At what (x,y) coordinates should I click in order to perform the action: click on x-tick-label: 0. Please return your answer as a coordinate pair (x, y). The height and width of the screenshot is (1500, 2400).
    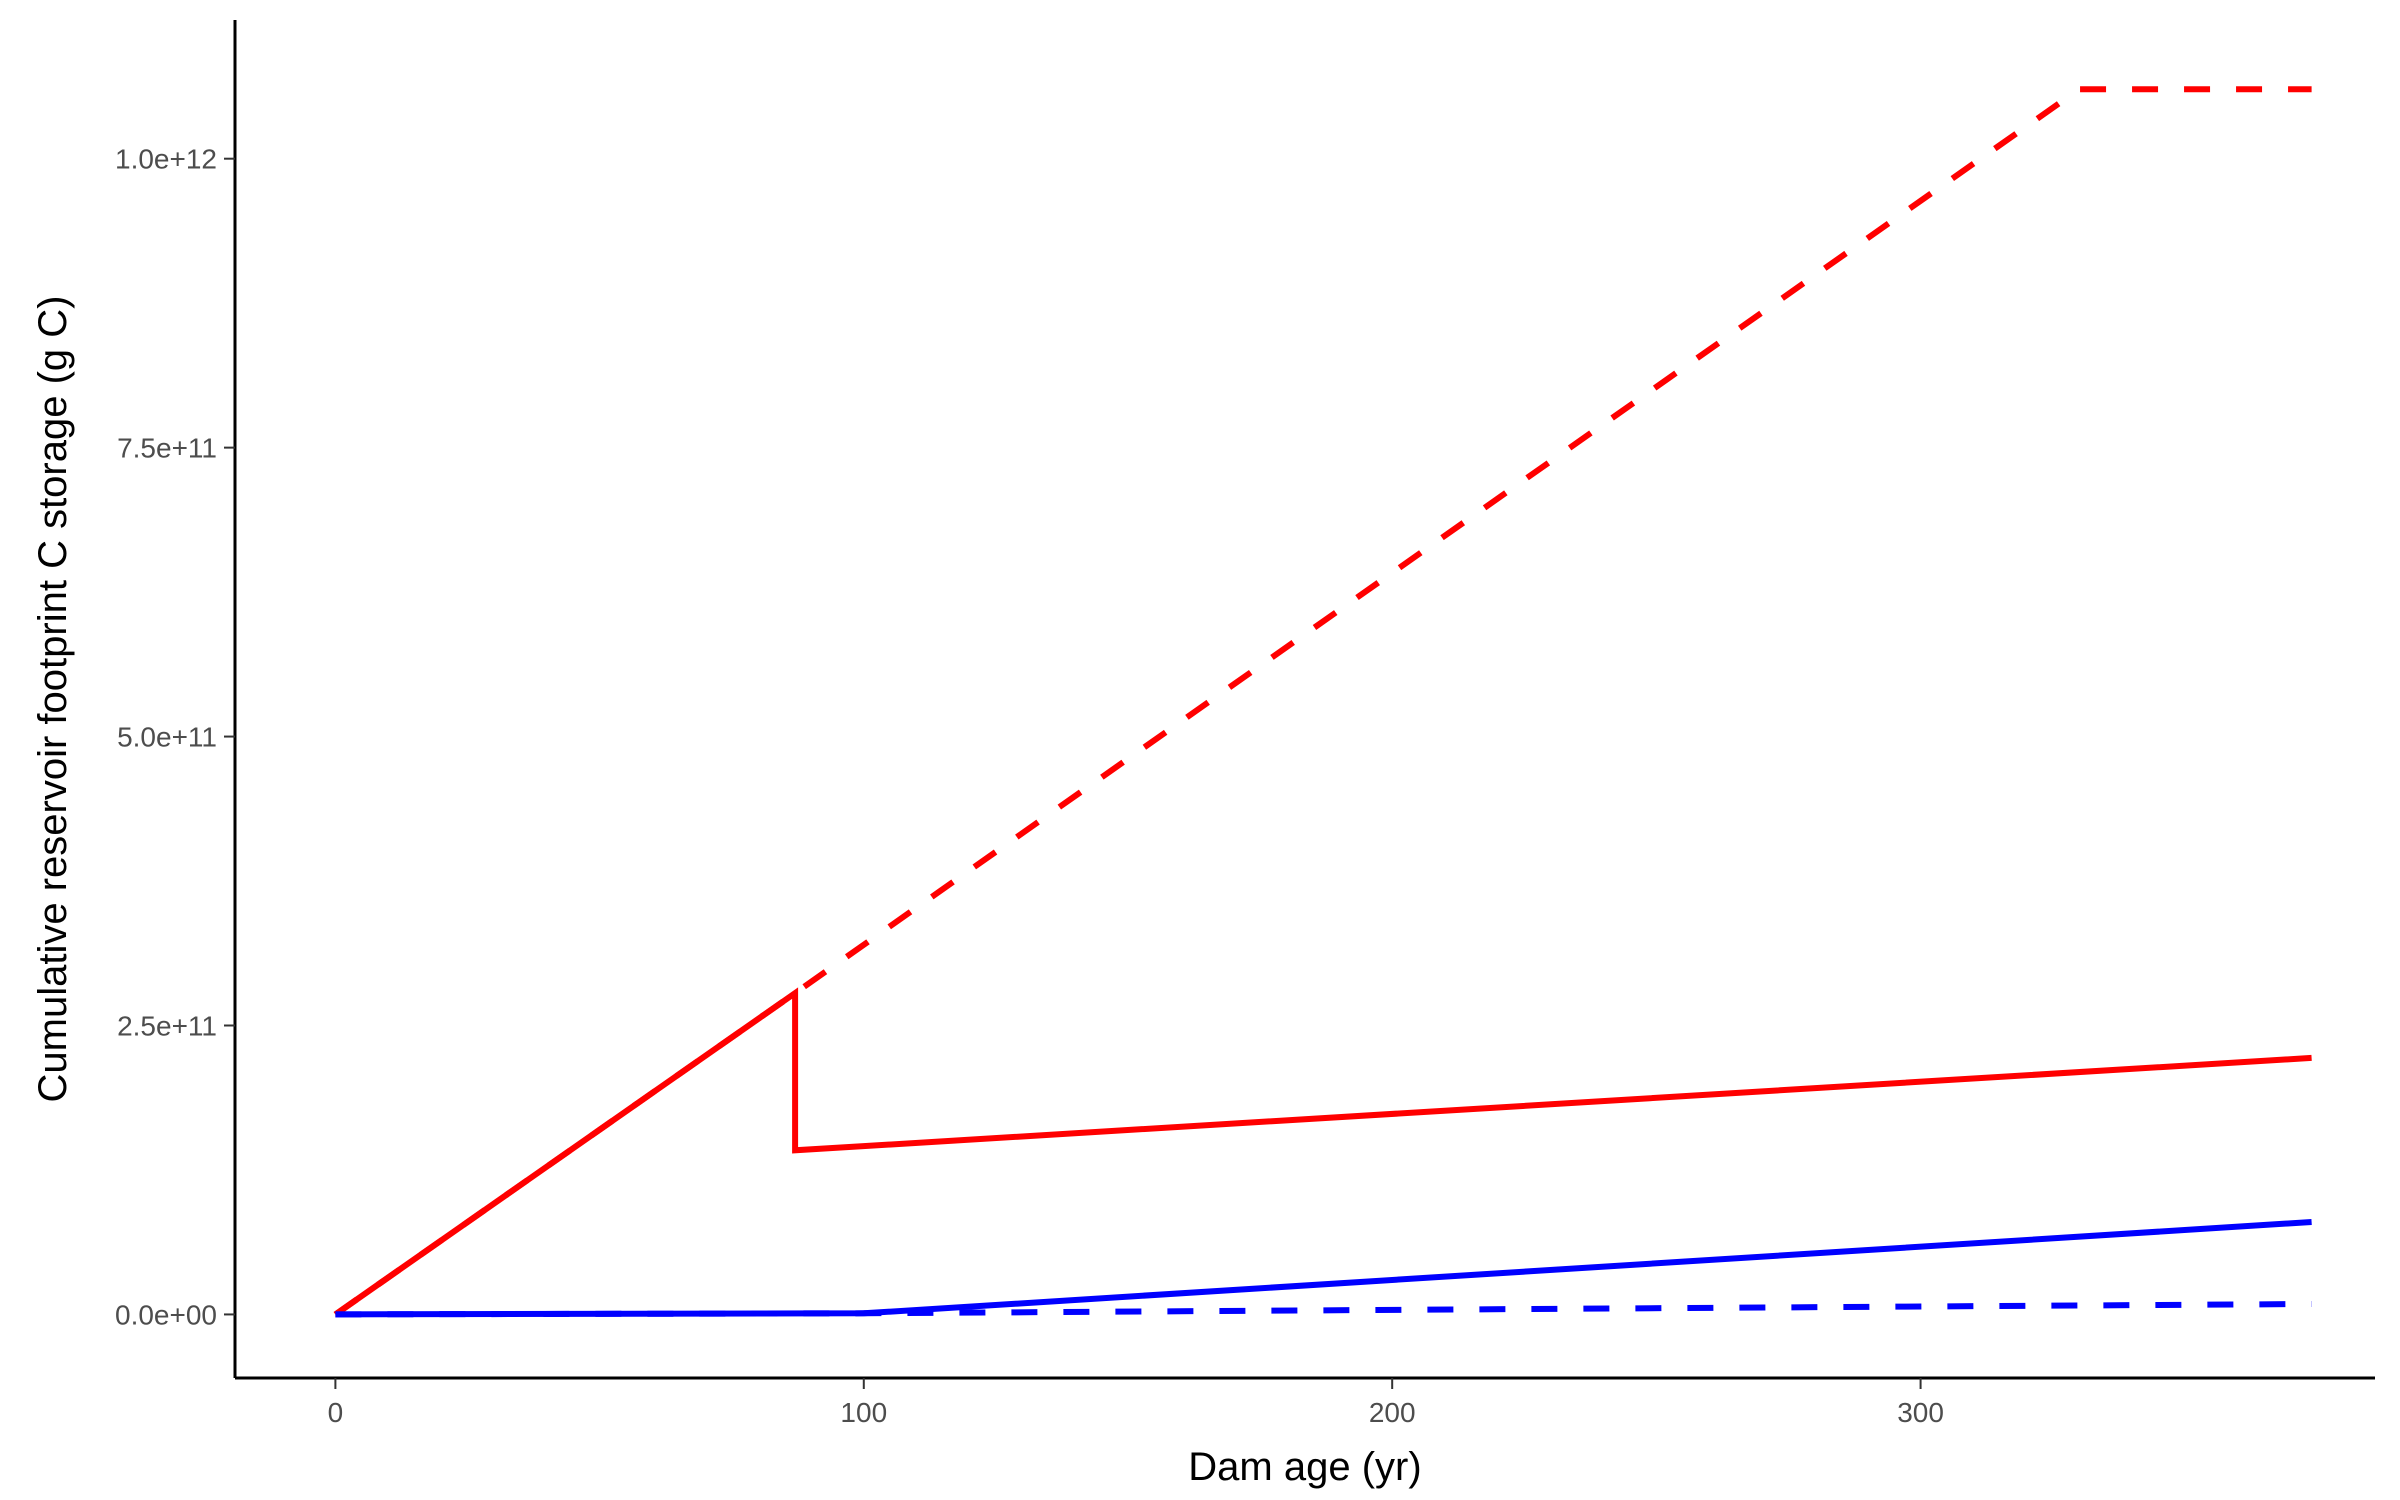
    Looking at the image, I should click on (336, 1412).